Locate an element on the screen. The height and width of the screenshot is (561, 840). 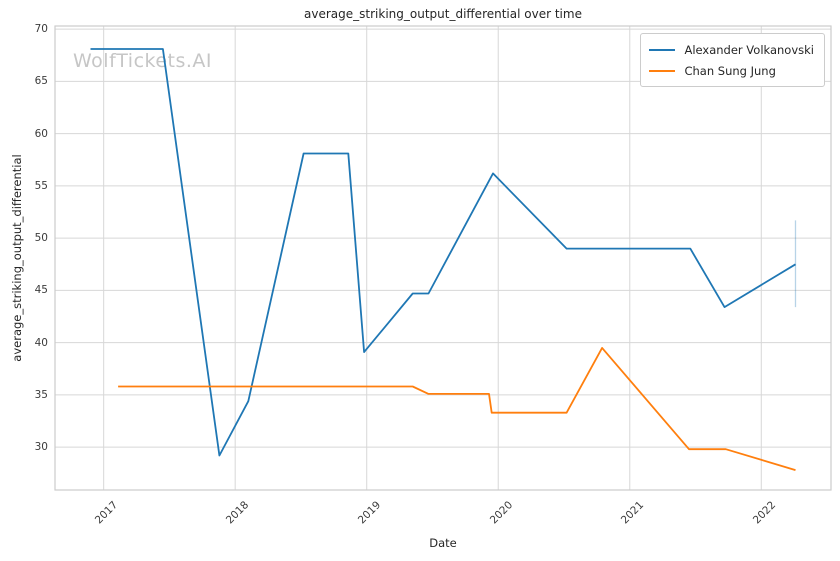
legend: Alexander Volkanovski Chan Sung Jung is located at coordinates (732, 60).